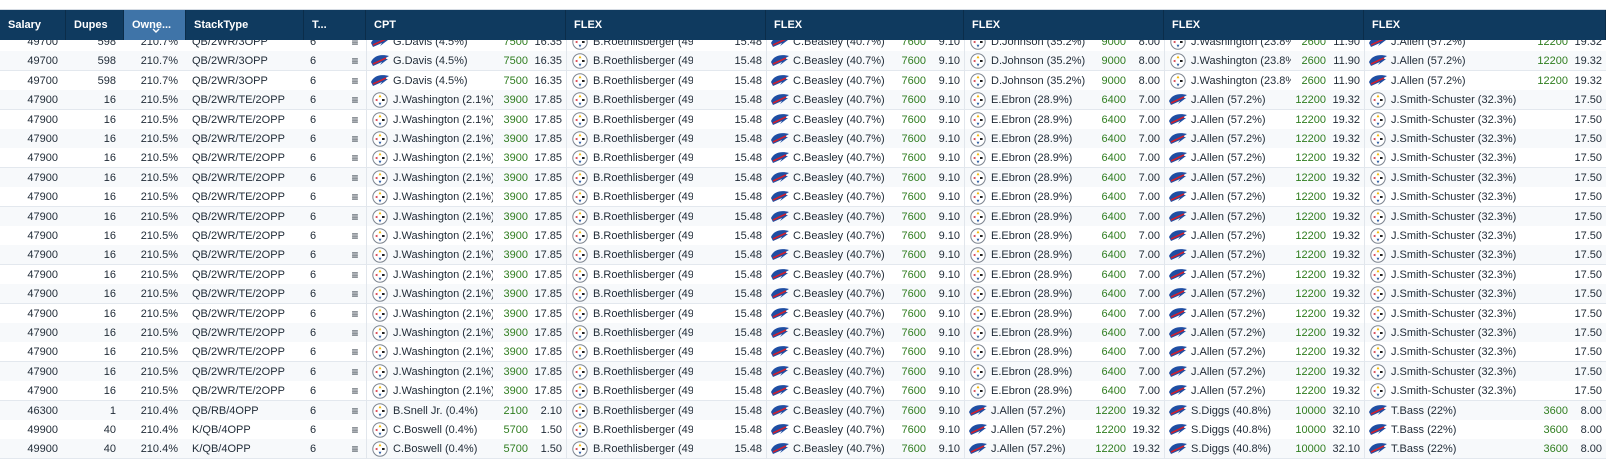 The width and height of the screenshot is (1606, 467). I want to click on player-name: J.Washington (23.8%), so click(1241, 80).